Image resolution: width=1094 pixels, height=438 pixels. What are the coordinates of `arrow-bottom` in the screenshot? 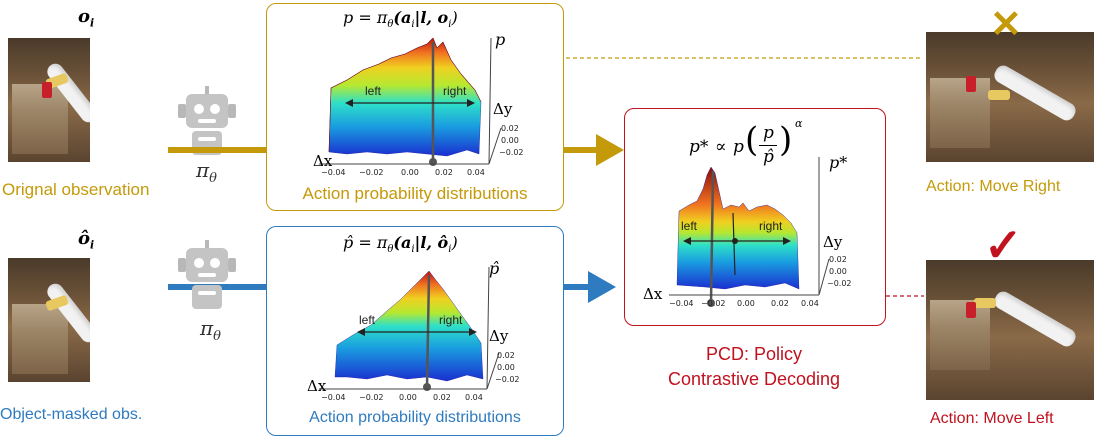 It's located at (602, 287).